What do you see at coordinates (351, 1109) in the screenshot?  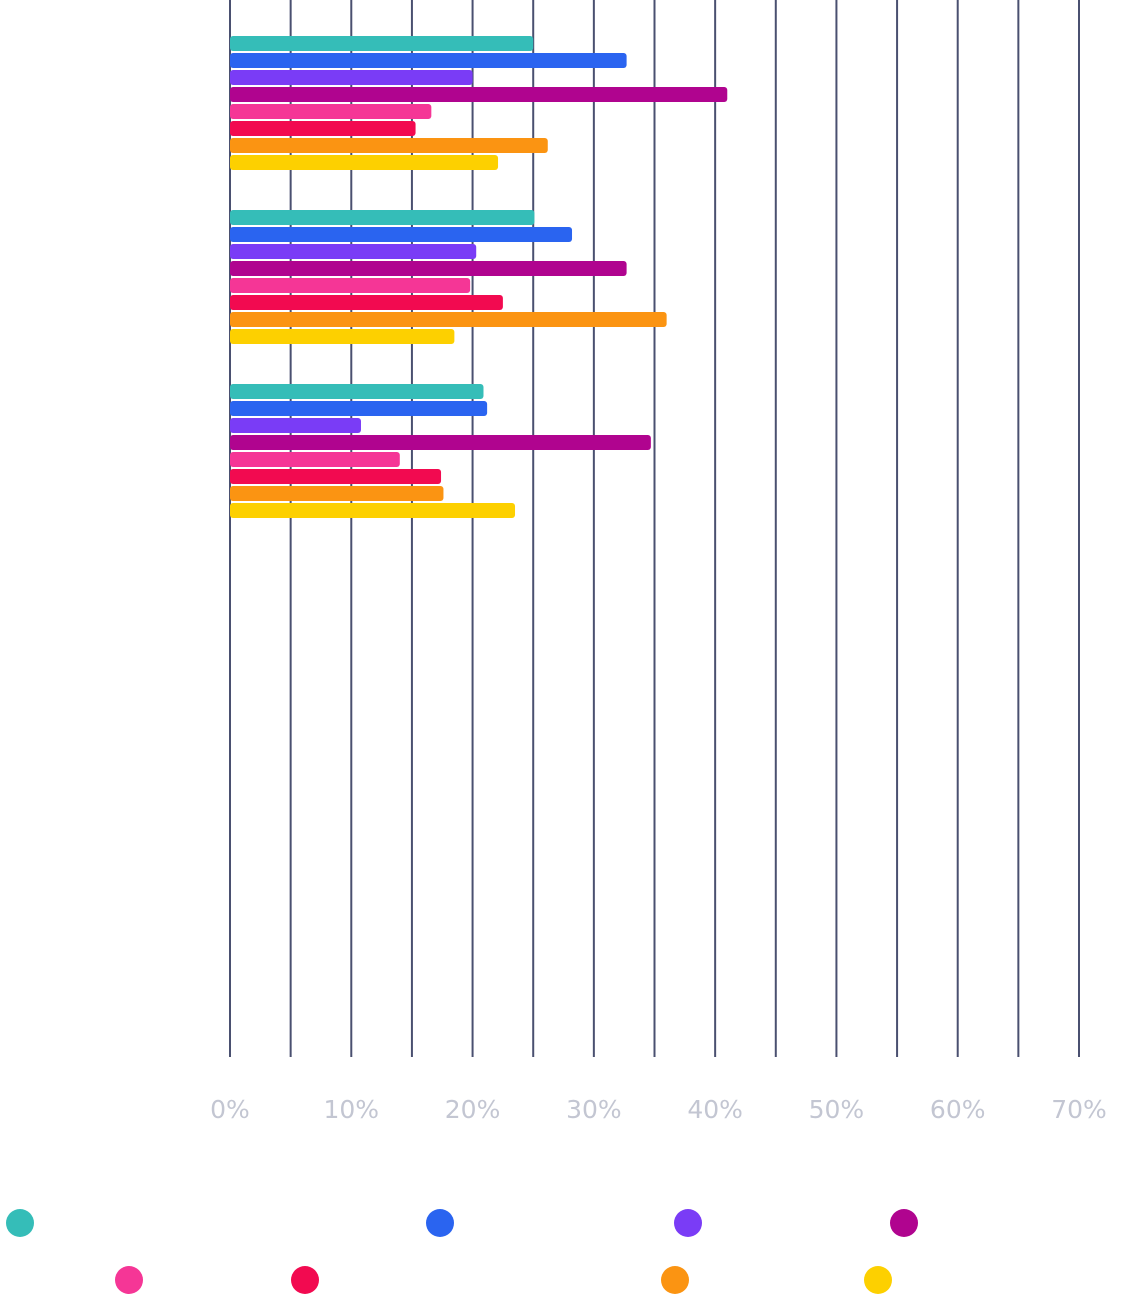 I see `x-tick-label: 10%` at bounding box center [351, 1109].